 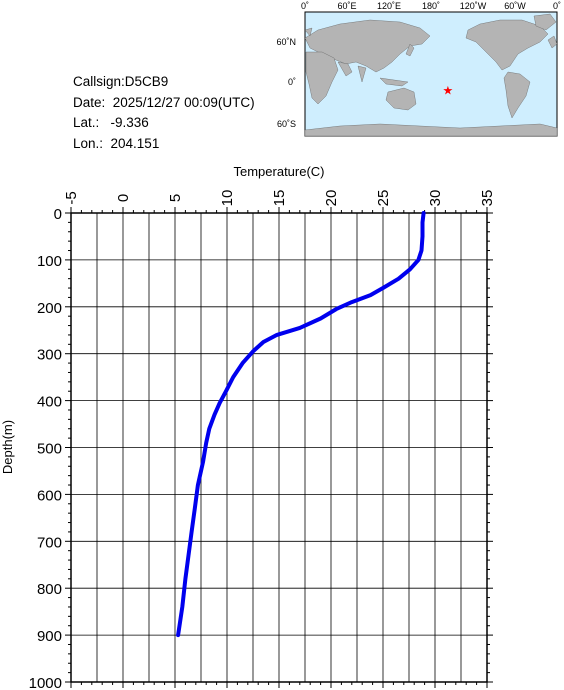 I want to click on y-tick-label: 800, so click(x=49, y=589).